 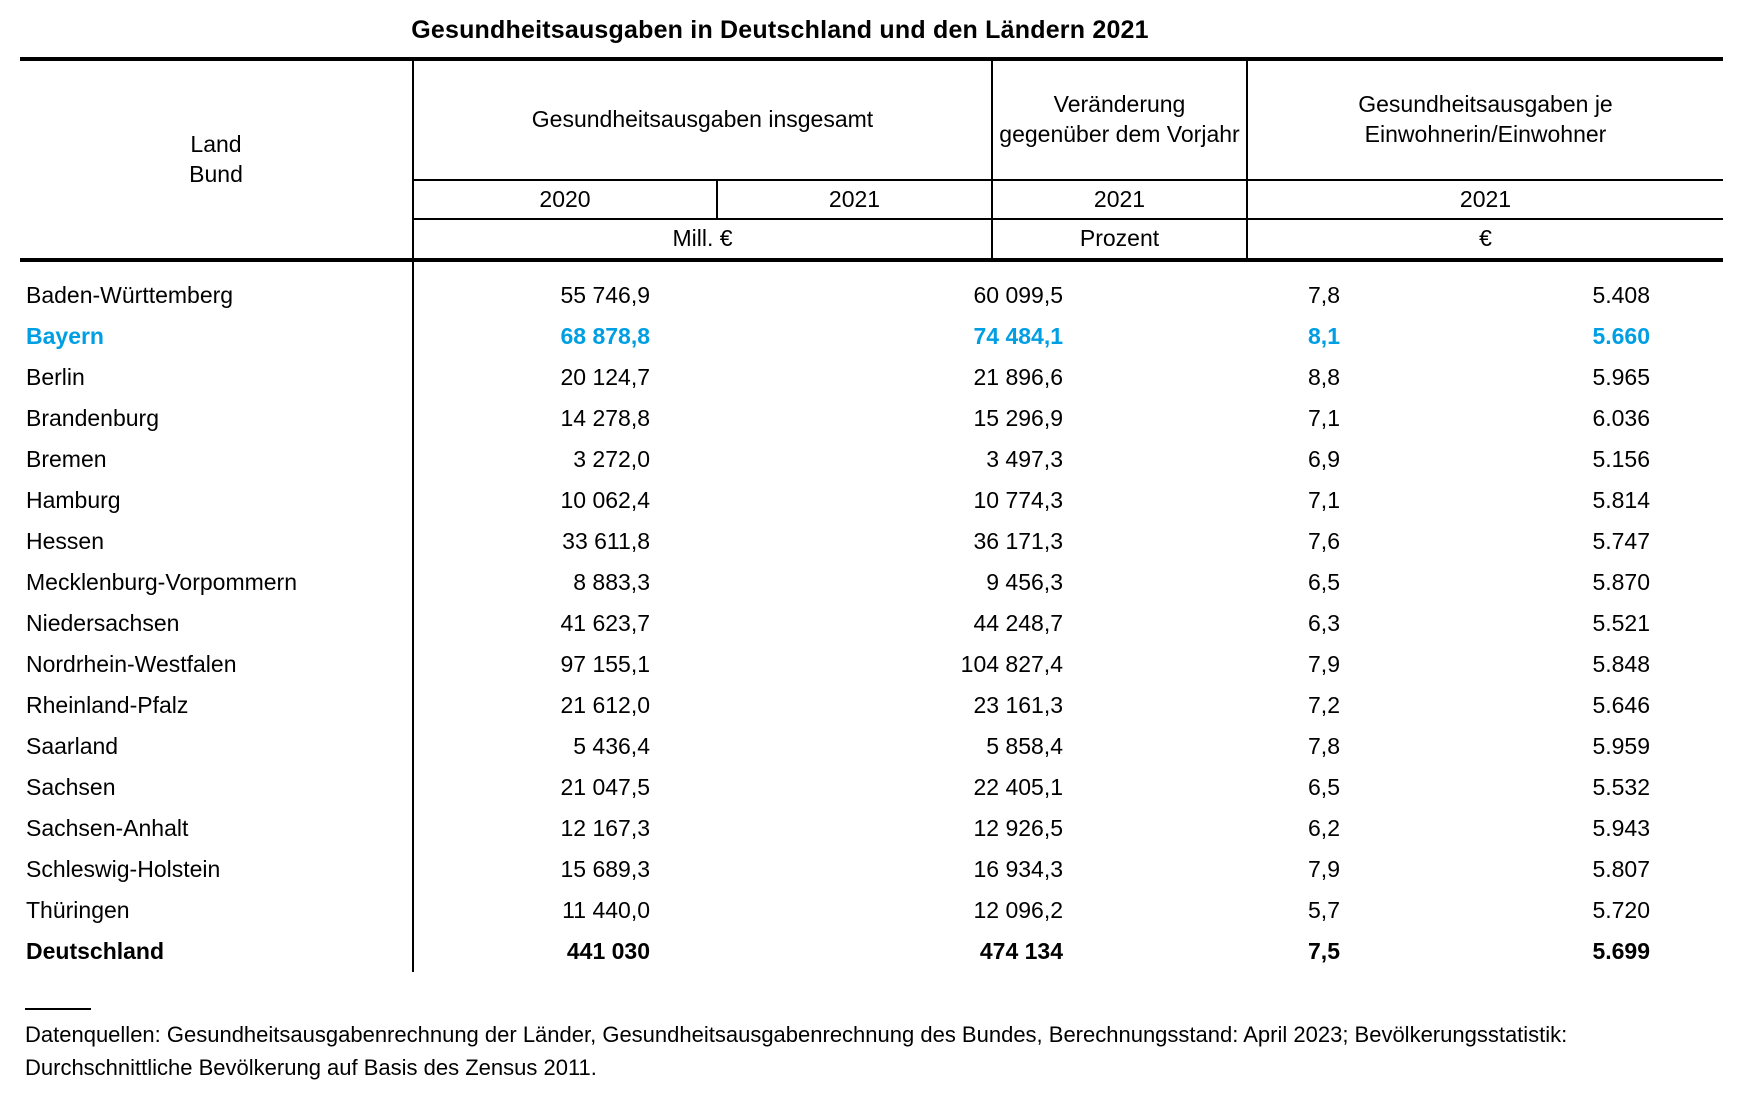 What do you see at coordinates (1621, 746) in the screenshot?
I see `cell-per-capita-euro: 5.959` at bounding box center [1621, 746].